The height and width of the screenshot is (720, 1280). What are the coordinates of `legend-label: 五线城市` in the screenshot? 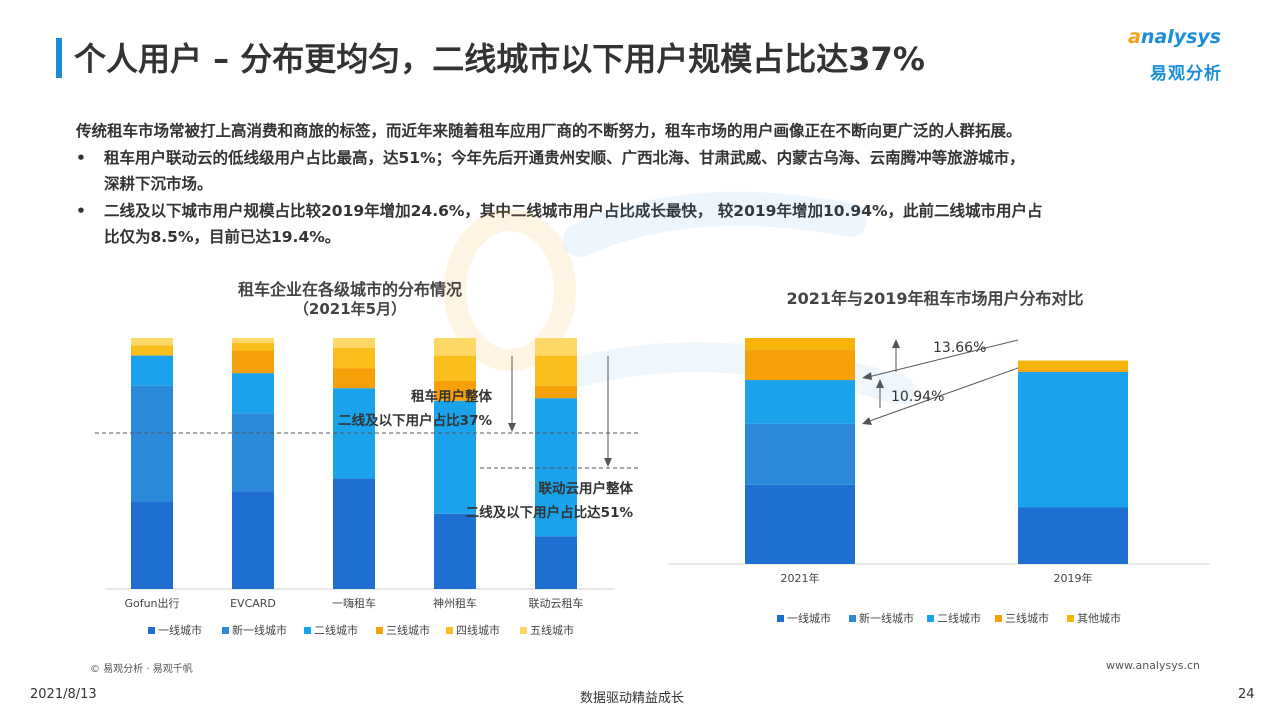 It's located at (552, 630).